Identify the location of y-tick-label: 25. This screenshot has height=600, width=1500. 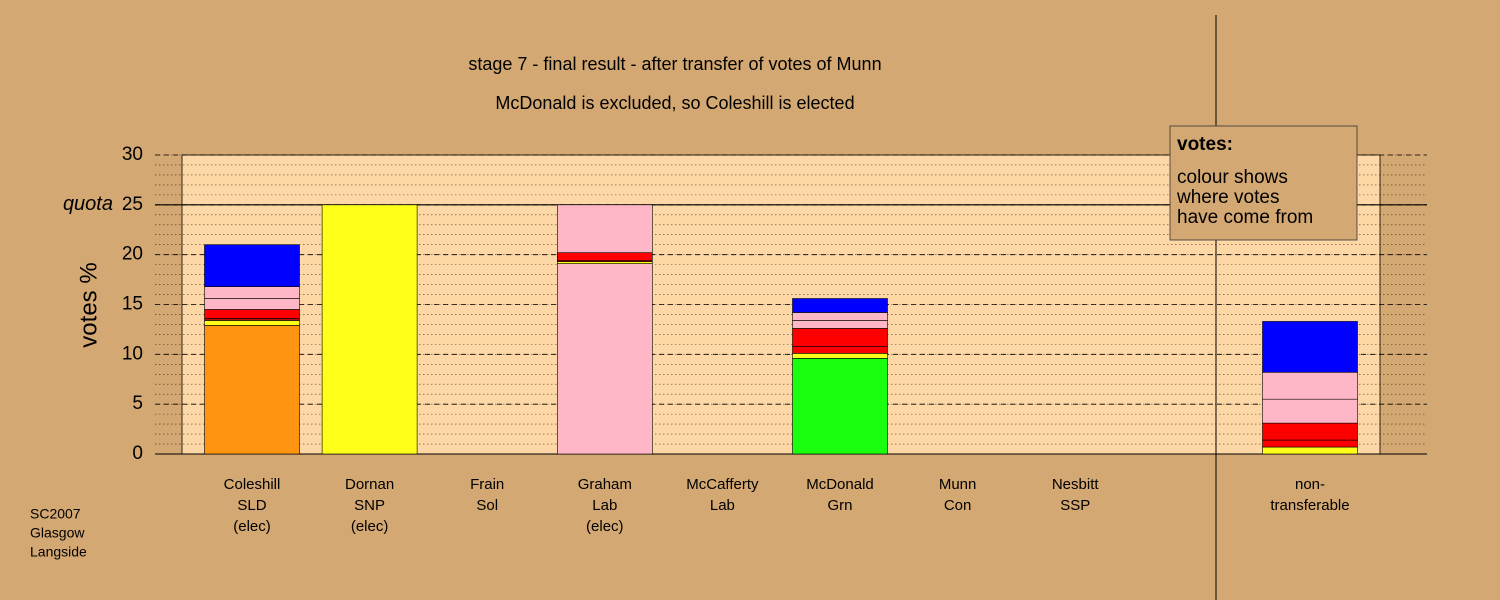
(132, 204).